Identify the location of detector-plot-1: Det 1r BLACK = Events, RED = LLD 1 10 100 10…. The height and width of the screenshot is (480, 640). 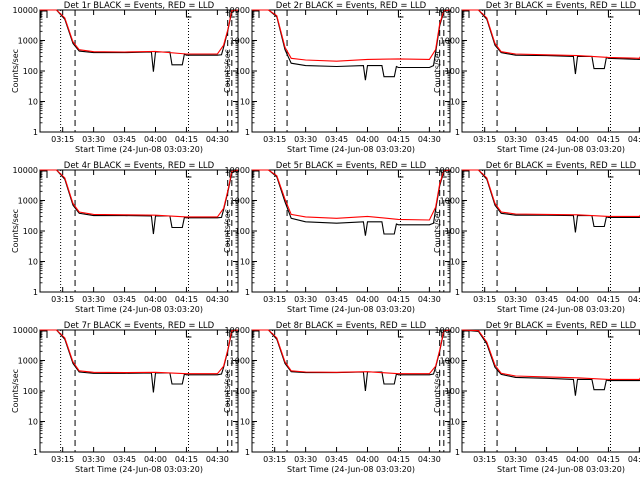
(125, 77).